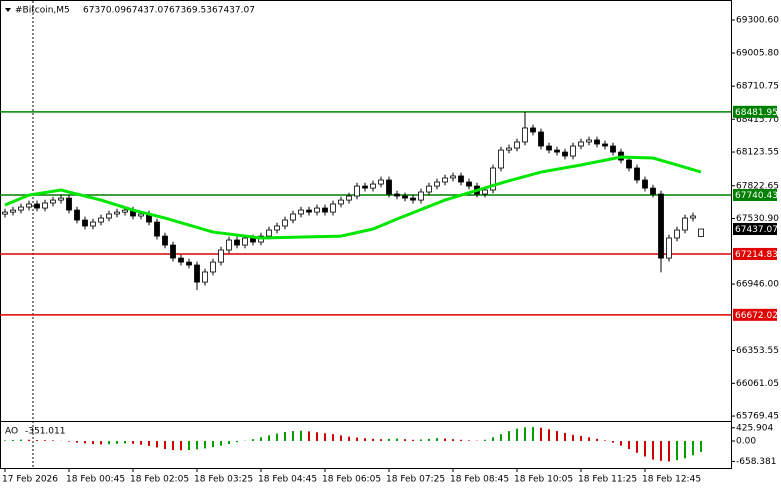  What do you see at coordinates (757, 351) in the screenshot?
I see `y-tick-label: 66353.55` at bounding box center [757, 351].